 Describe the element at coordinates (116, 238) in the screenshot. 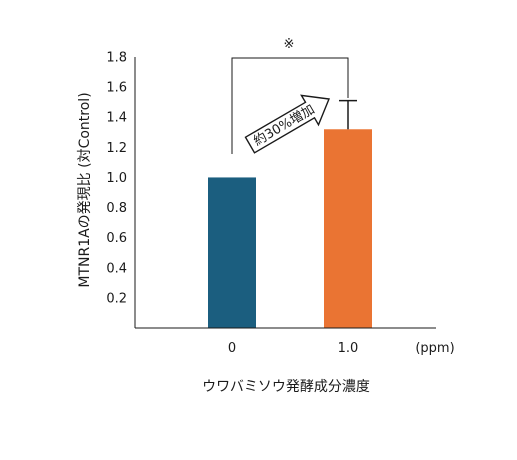

I see `y-tick-label: 0.6` at that location.